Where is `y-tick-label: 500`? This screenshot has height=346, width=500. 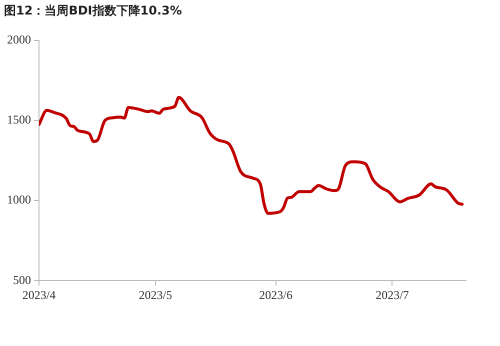 y-tick-label: 500 is located at coordinates (22, 279).